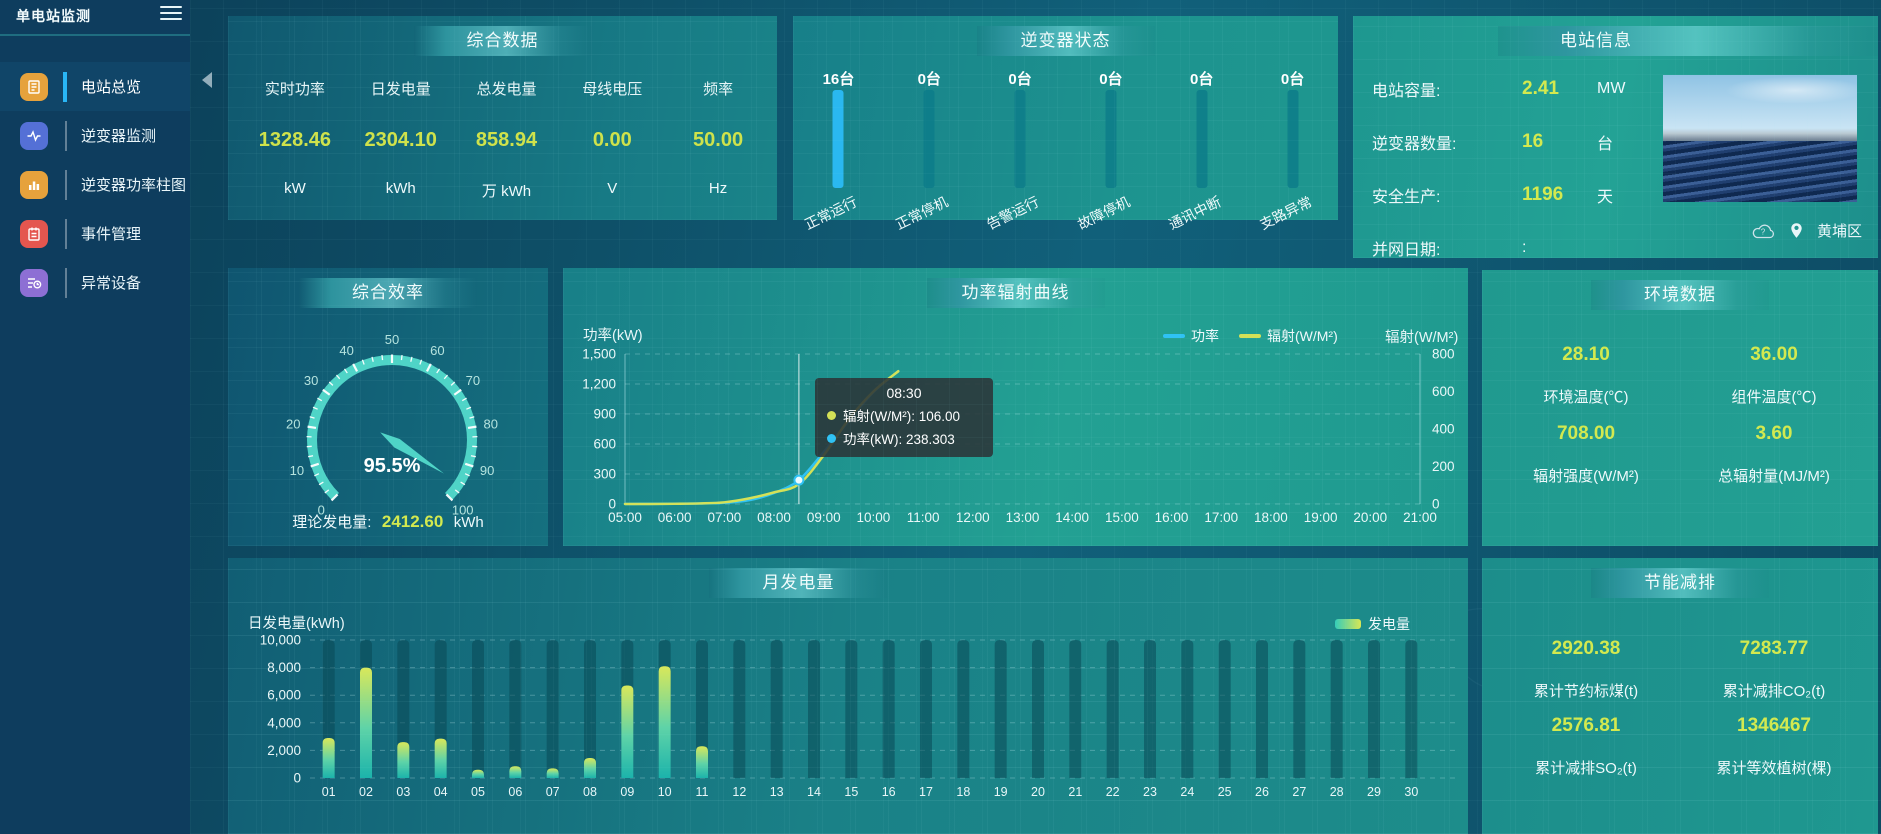 The height and width of the screenshot is (834, 1881). What do you see at coordinates (392, 339) in the screenshot?
I see `svg-text: 50` at bounding box center [392, 339].